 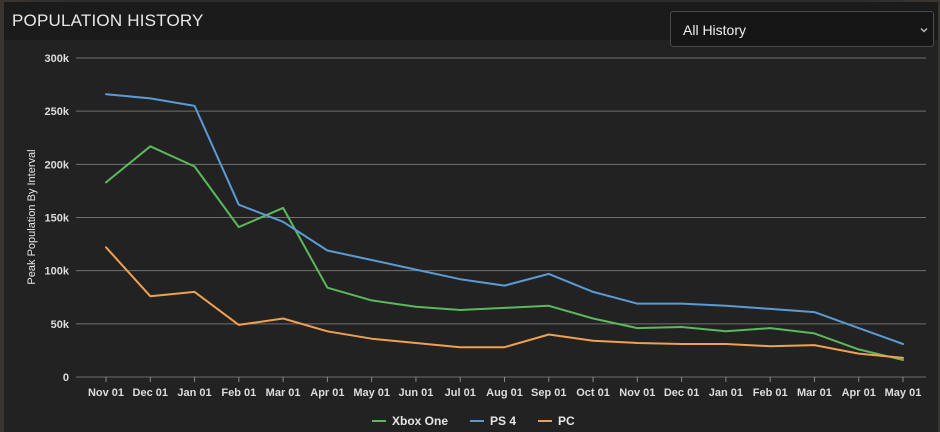 I want to click on x-tick-label: Sep 01, so click(x=548, y=393).